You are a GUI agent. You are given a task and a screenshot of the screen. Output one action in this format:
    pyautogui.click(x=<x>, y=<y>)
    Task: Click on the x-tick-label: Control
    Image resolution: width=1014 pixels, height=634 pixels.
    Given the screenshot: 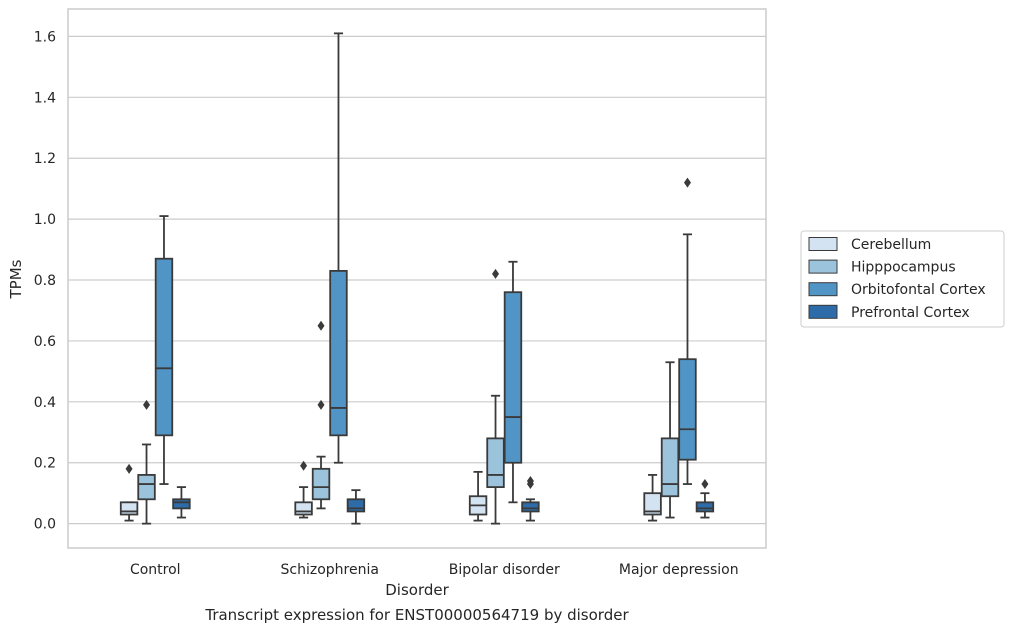 What is the action you would take?
    pyautogui.click(x=155, y=570)
    